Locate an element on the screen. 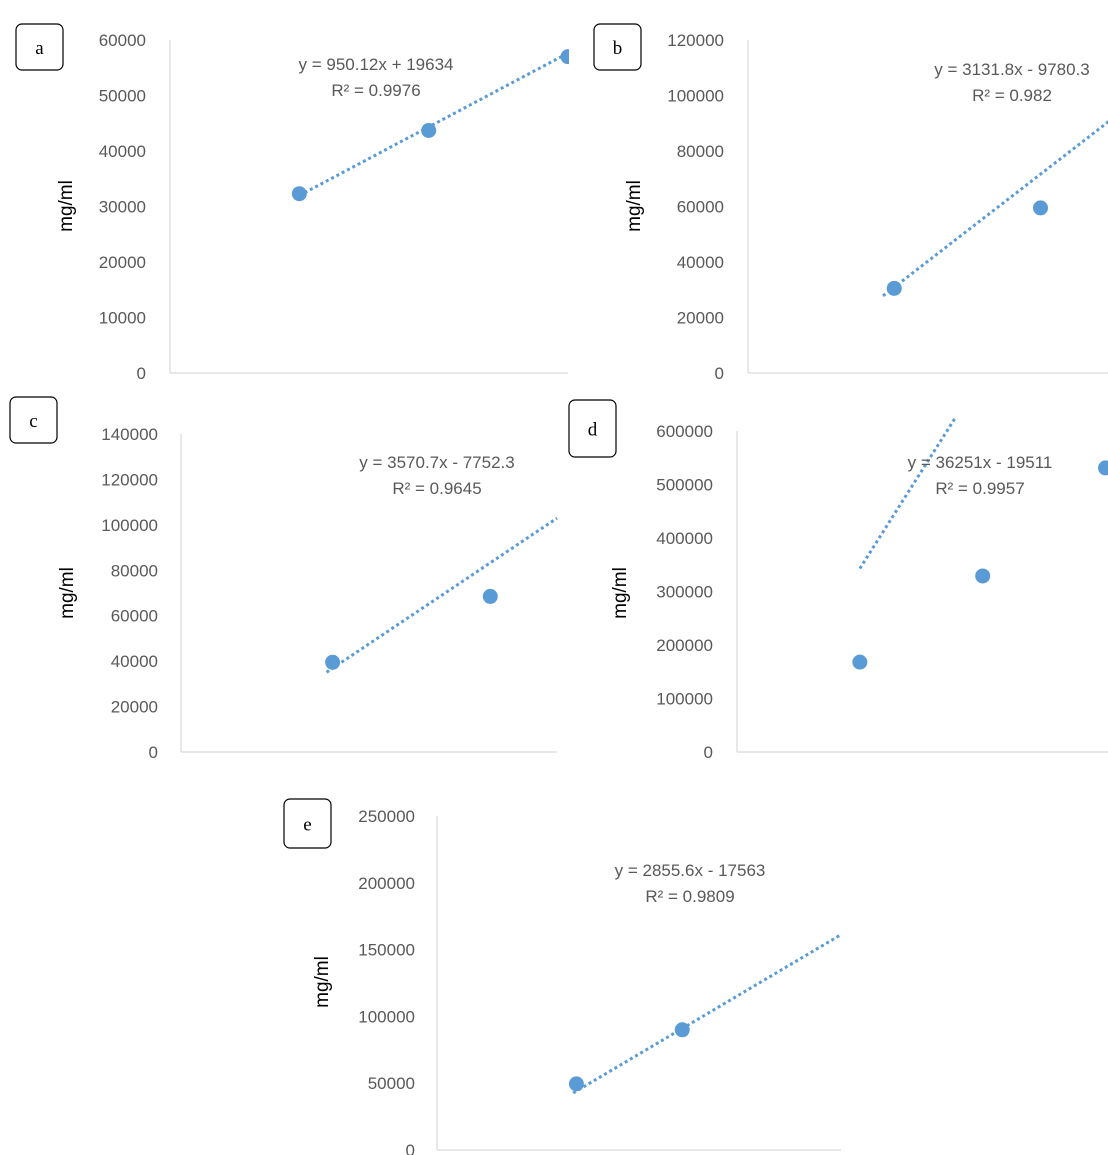 The width and height of the screenshot is (1108, 1155). trendline-equation: y = 950.12x + 19634 is located at coordinates (375, 64).